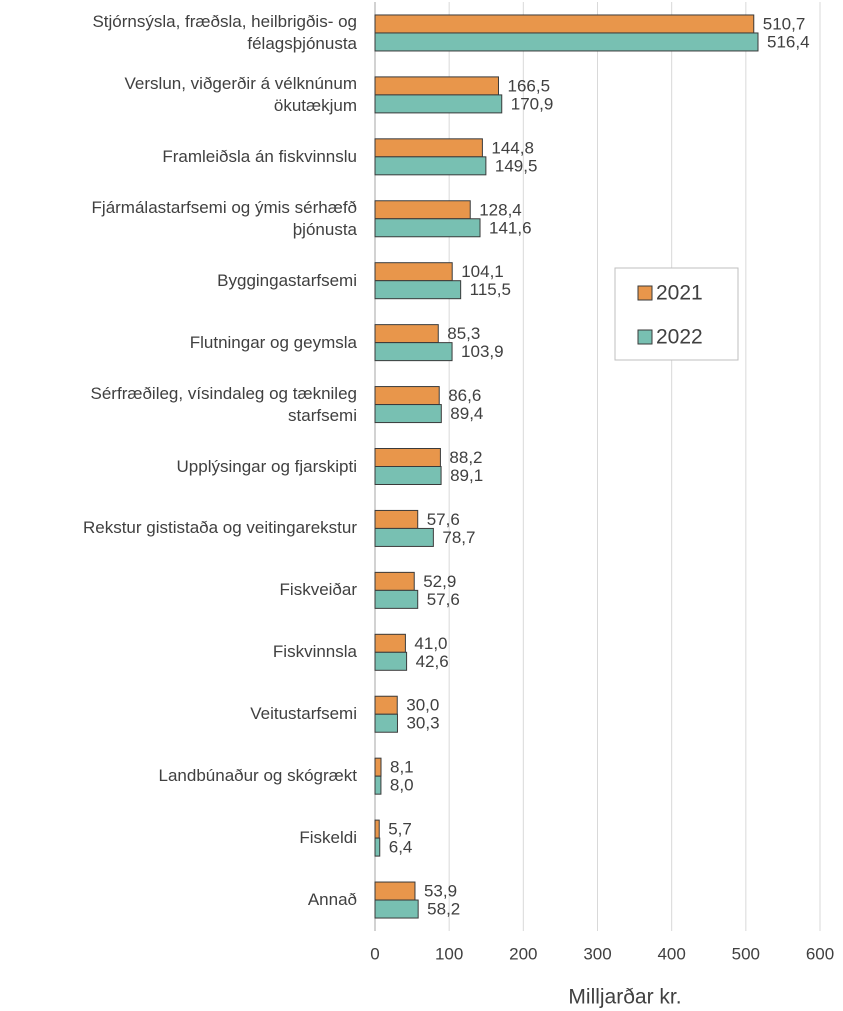 This screenshot has height=1011, width=843. I want to click on x-tick-label: 500, so click(746, 953).